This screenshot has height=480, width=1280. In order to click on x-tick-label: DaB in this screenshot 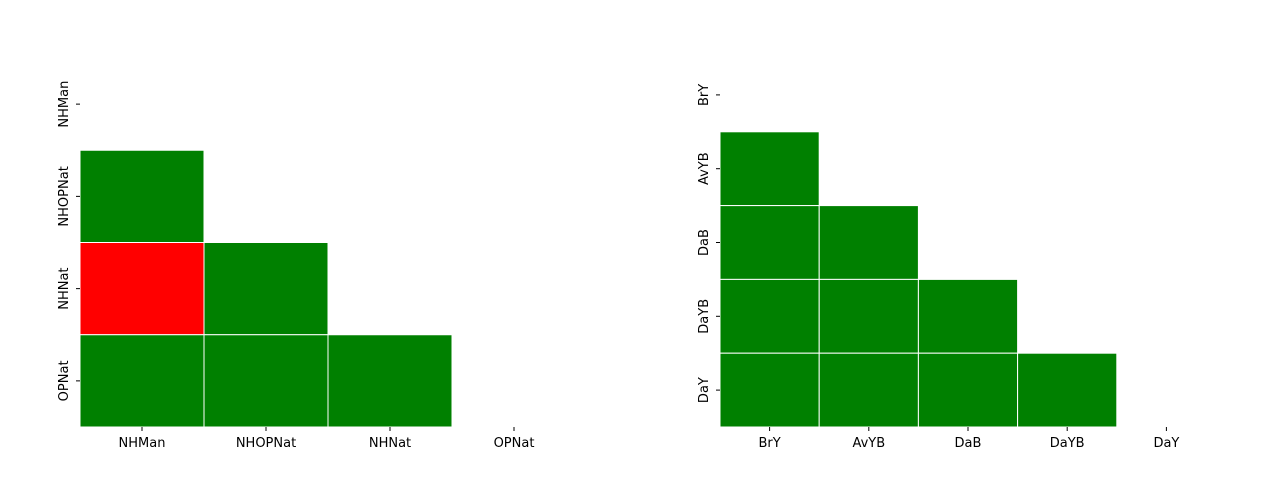, I will do `click(968, 443)`.